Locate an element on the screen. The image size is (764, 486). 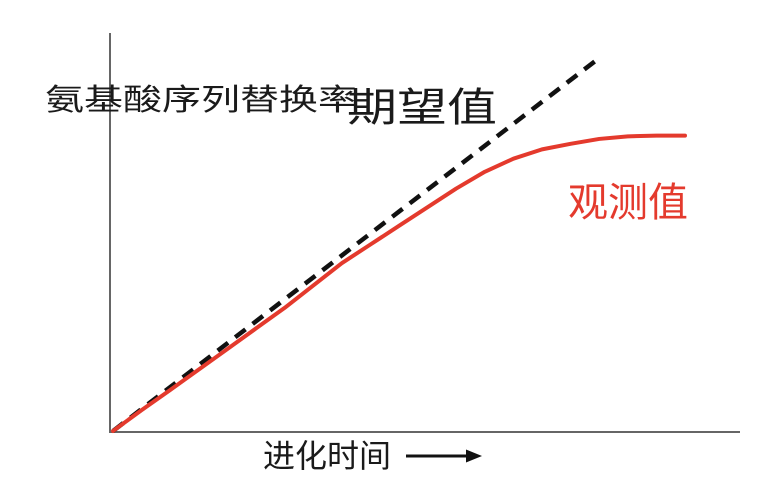
observed-value-label: 观测值 is located at coordinates (628, 202).